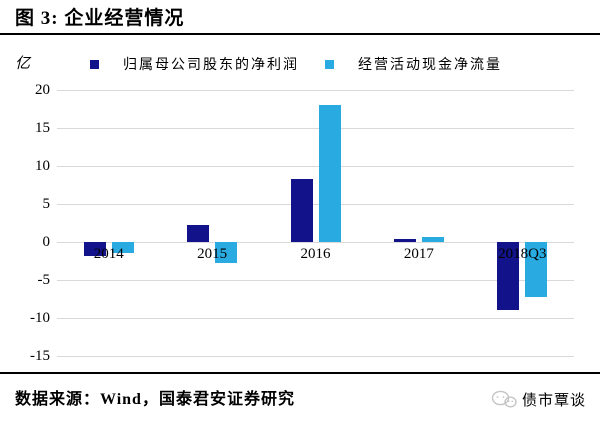  I want to click on bar-2017-series1, so click(404, 240).